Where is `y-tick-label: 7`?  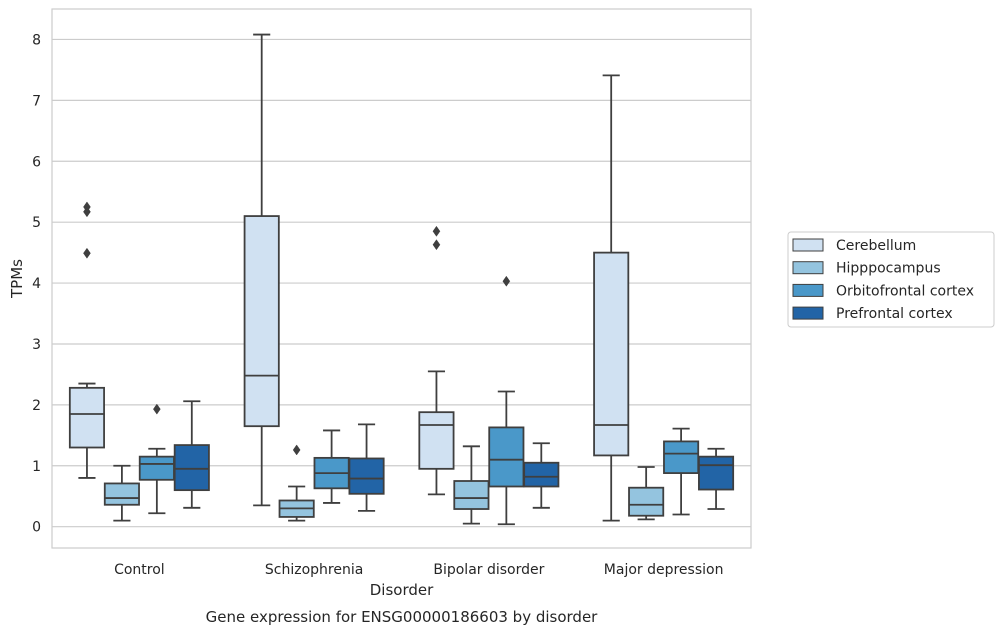 y-tick-label: 7 is located at coordinates (36, 101).